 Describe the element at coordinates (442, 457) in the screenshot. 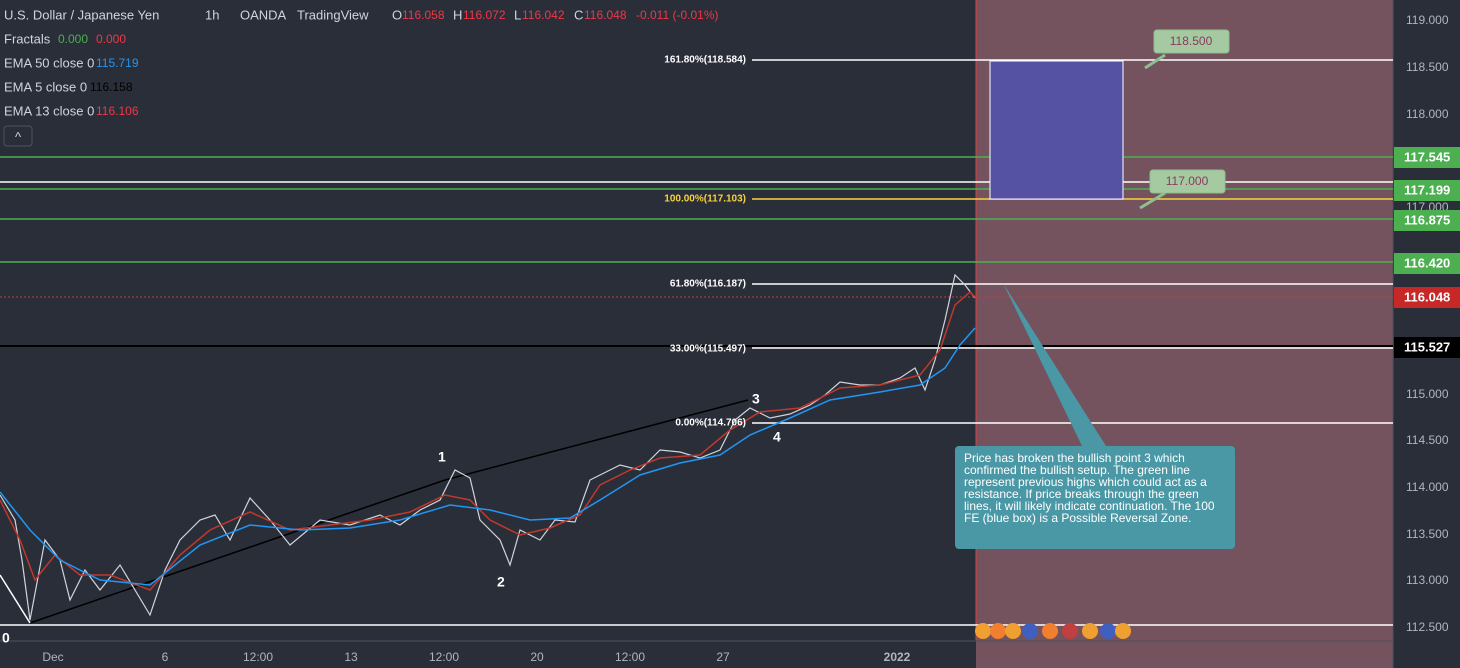

I see `wave-label: 1` at that location.